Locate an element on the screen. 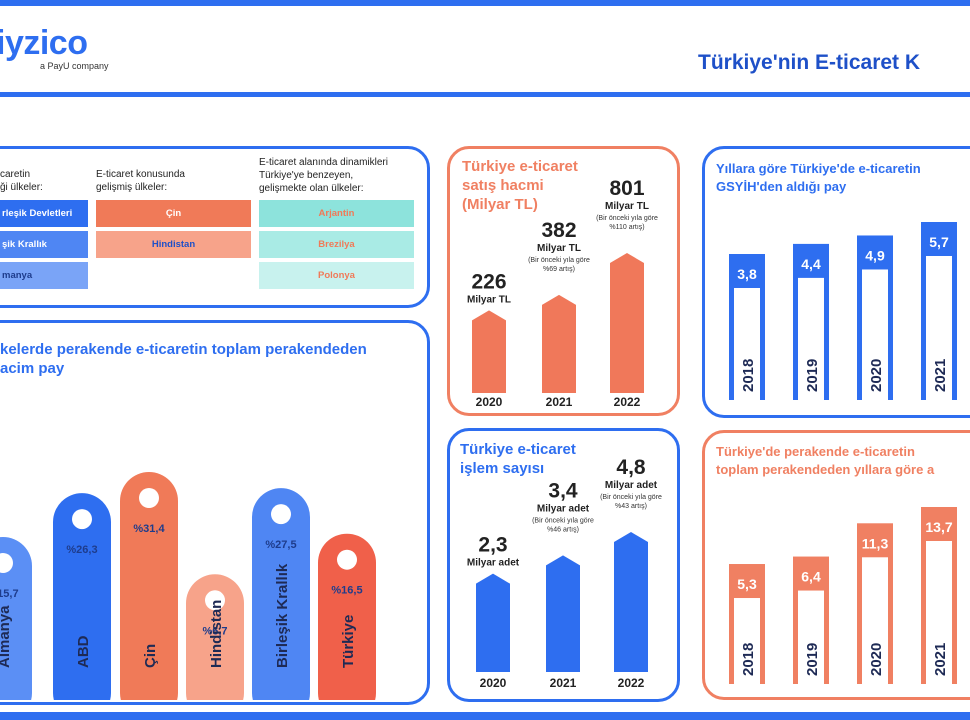 The image size is (970, 720). brand-logo: iyzico is located at coordinates (44, 43).